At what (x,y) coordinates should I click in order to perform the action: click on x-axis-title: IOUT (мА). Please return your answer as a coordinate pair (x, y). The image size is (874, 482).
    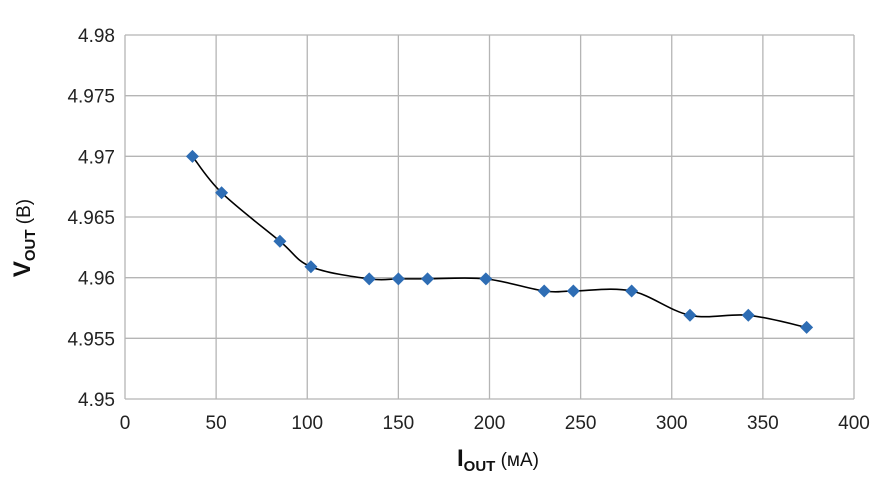
    Looking at the image, I should click on (498, 460).